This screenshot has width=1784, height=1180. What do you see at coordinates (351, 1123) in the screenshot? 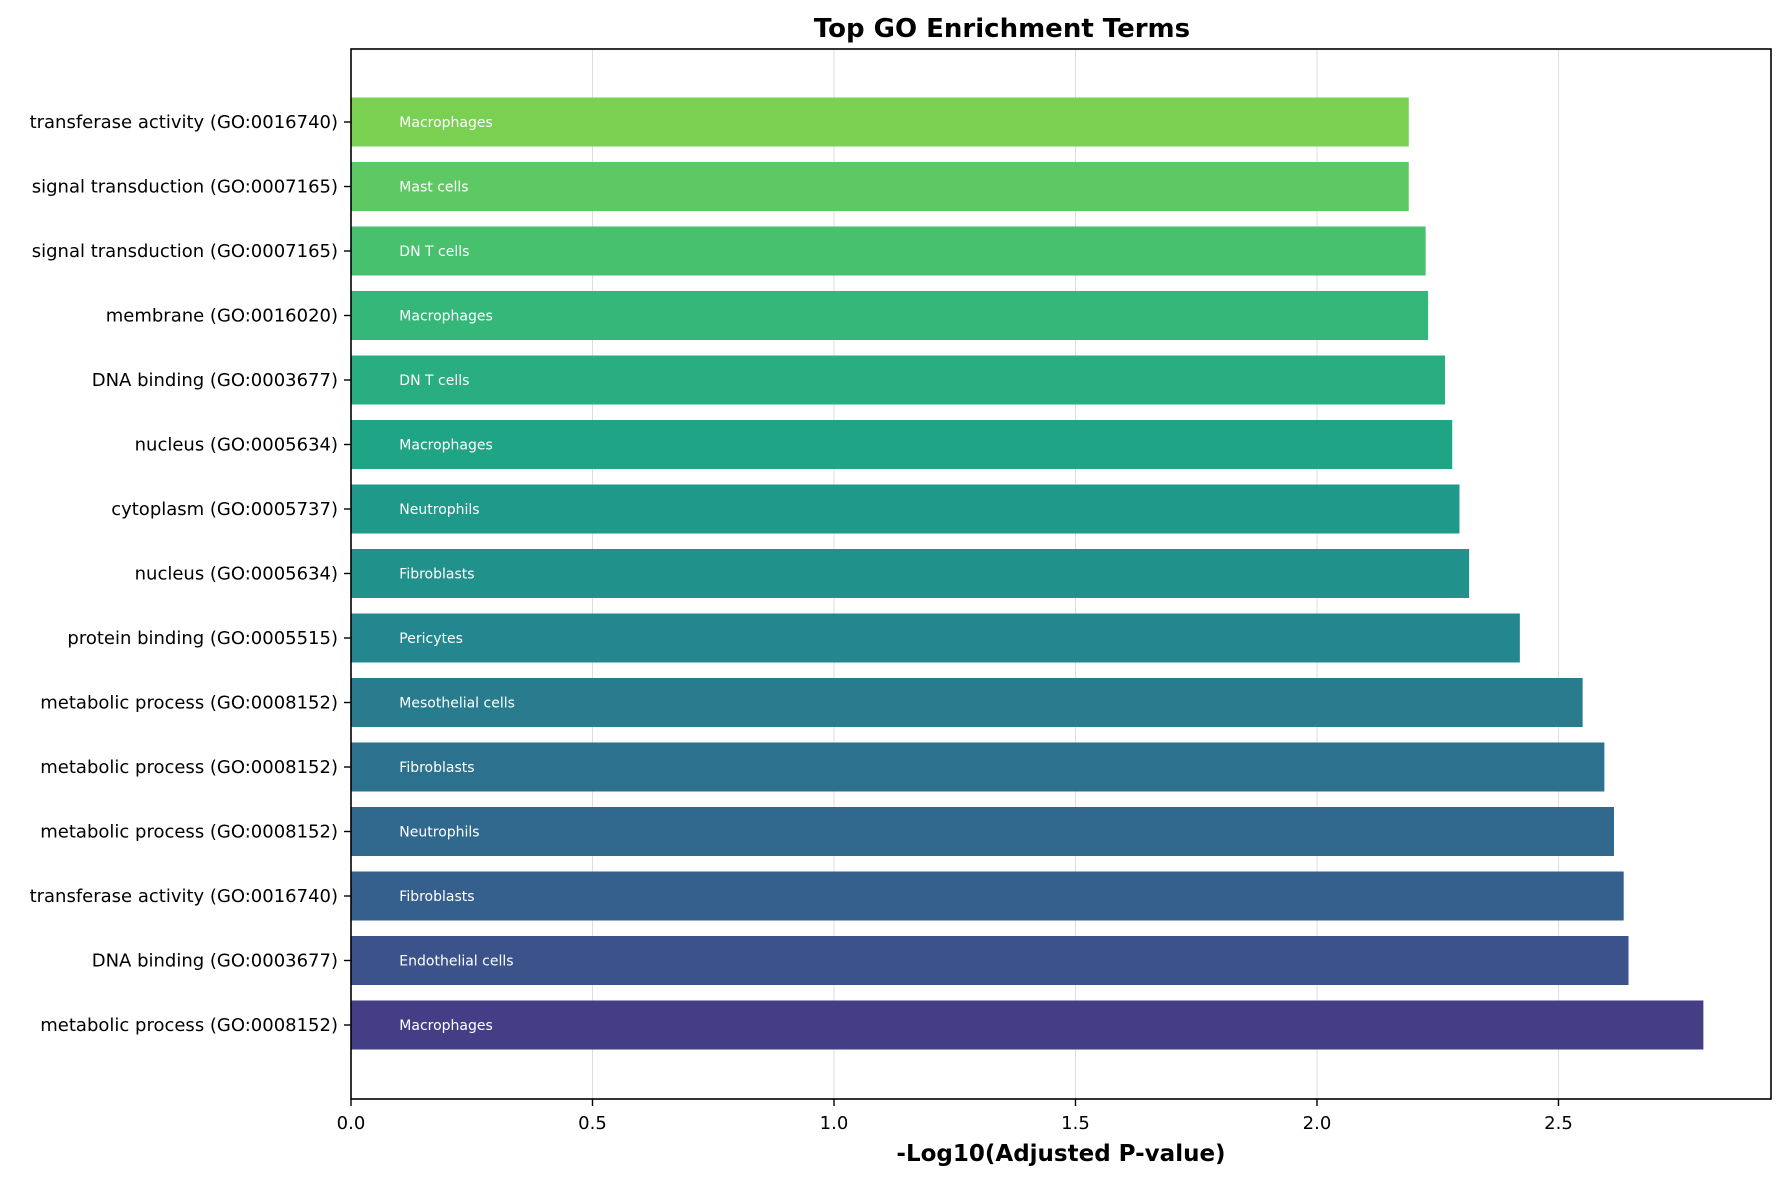
I see `x-tick-label: 0.0` at bounding box center [351, 1123].